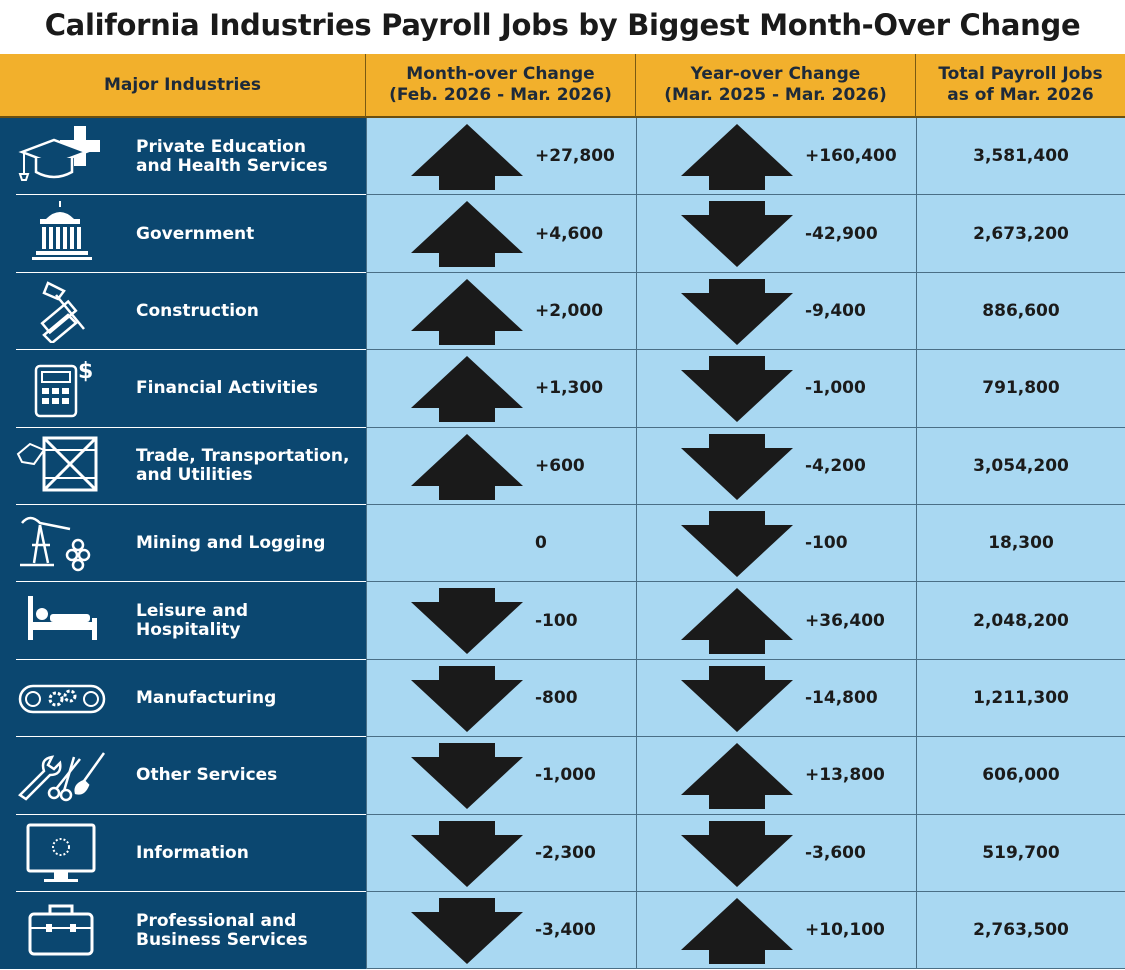  What do you see at coordinates (851, 156) in the screenshot?
I see `yoy-value: +160,400` at bounding box center [851, 156].